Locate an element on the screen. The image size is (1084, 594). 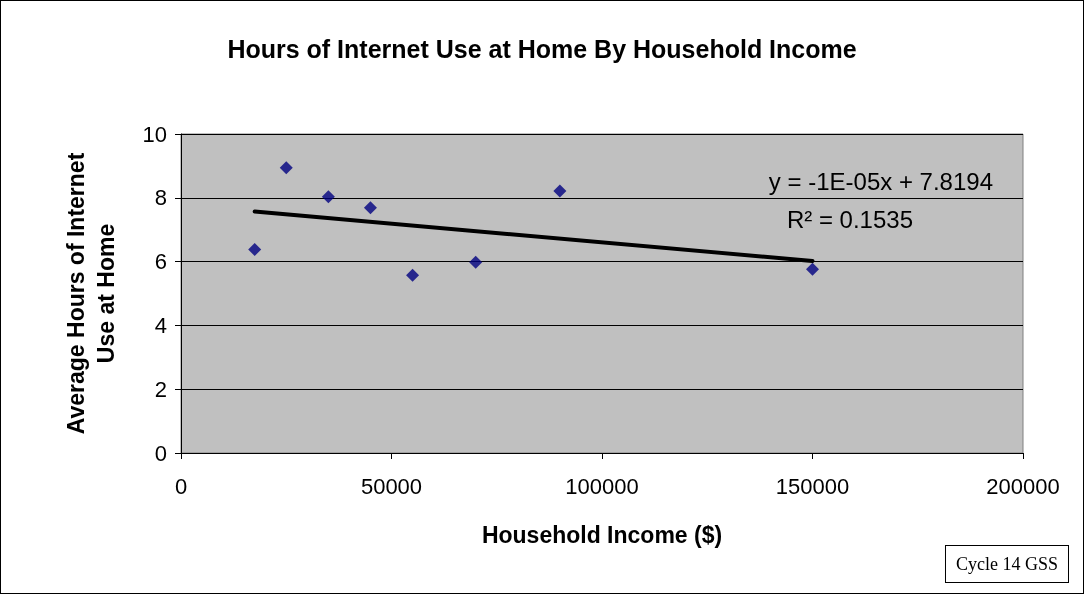
annotation: R² = 0.1535 is located at coordinates (850, 219).